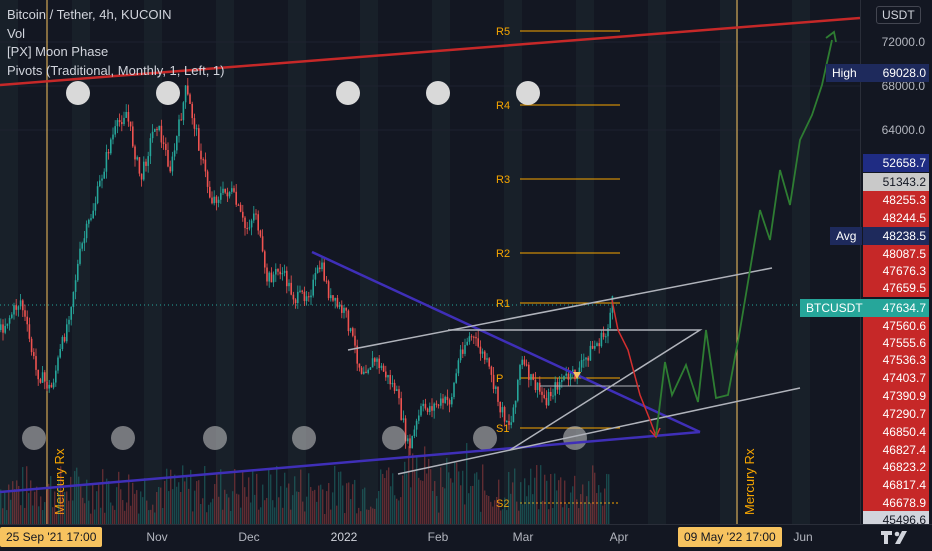 This screenshot has height=551, width=932. Describe the element at coordinates (655, 433) in the screenshot. I see `red-projection-arrow-icon` at that location.